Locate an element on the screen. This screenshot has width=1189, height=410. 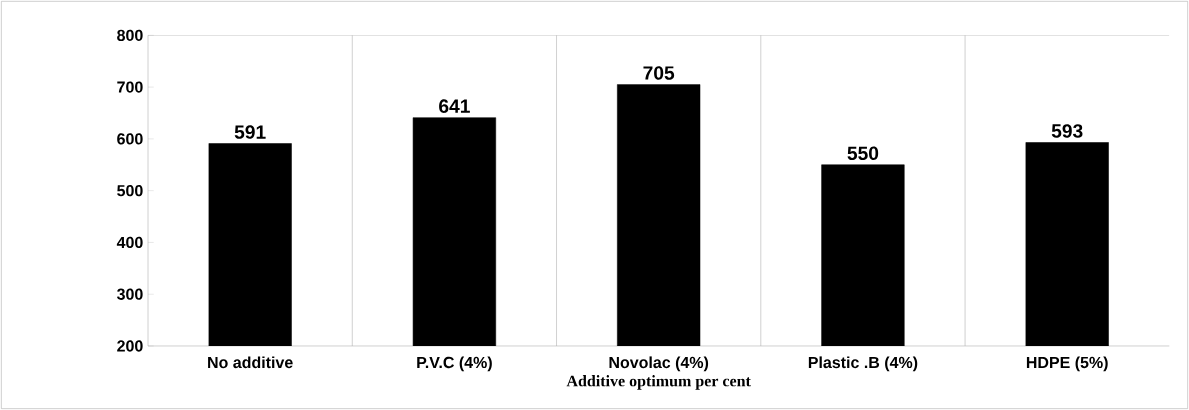
x-tick-label: P.V.C (4%) is located at coordinates (454, 364).